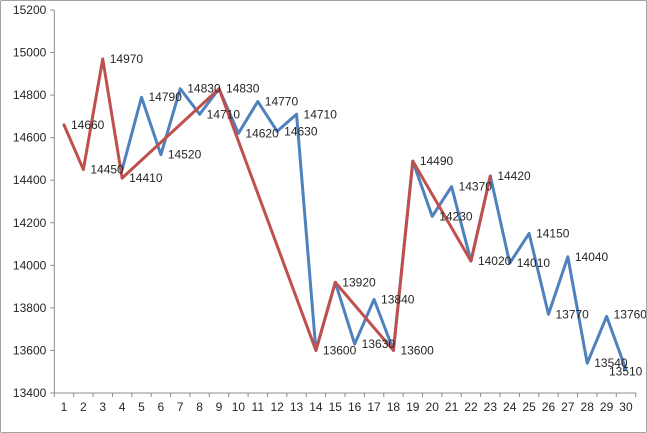 The height and width of the screenshot is (433, 647). What do you see at coordinates (626, 372) in the screenshot?
I see `data-point-label: 13510` at bounding box center [626, 372].